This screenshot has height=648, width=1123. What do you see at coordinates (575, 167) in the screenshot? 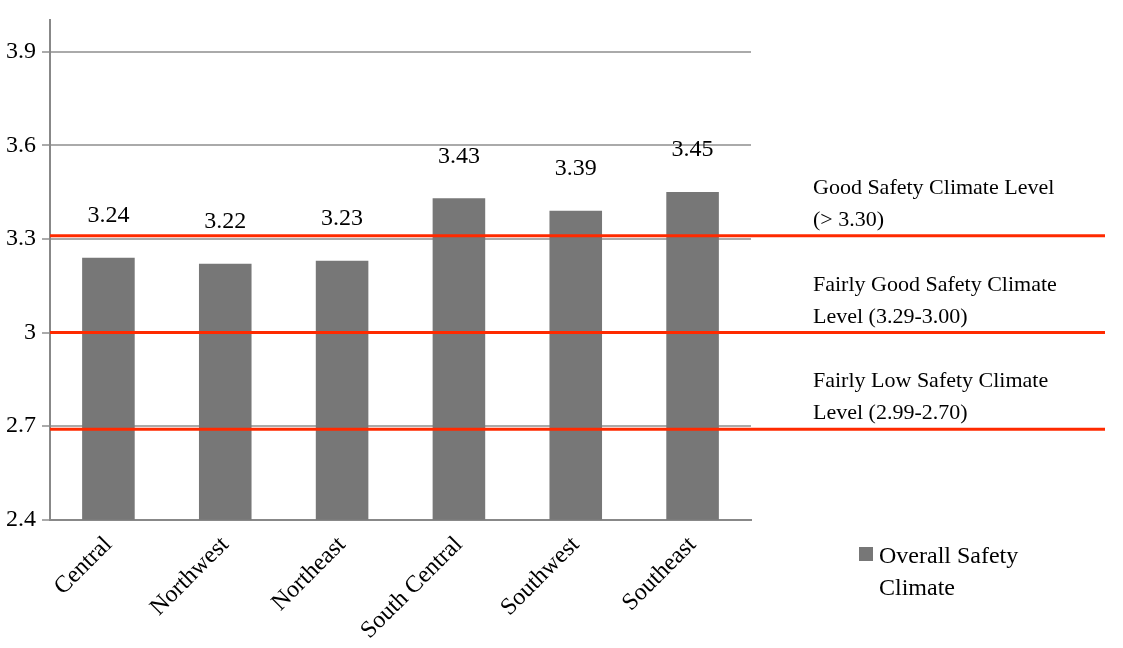
I see `data-label: 3.39` at bounding box center [575, 167].